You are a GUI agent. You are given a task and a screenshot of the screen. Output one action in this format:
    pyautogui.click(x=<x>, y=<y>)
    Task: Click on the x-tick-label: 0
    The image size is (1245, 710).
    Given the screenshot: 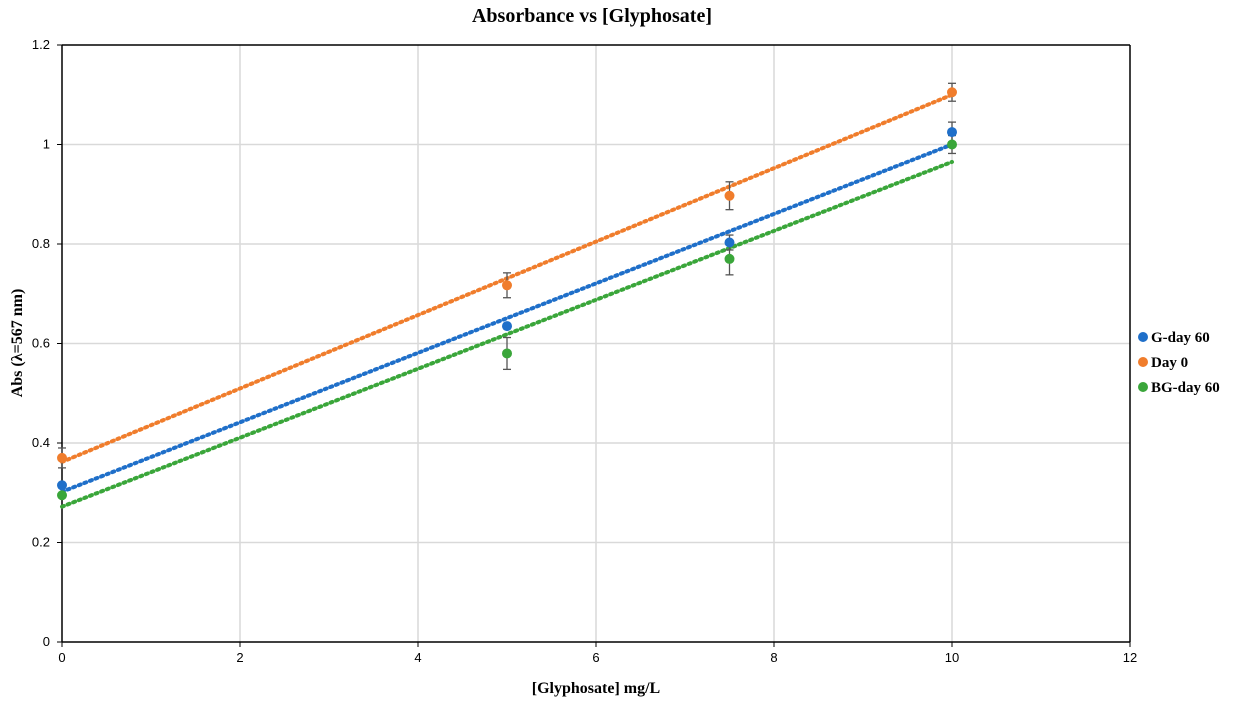 What is the action you would take?
    pyautogui.click(x=61, y=657)
    